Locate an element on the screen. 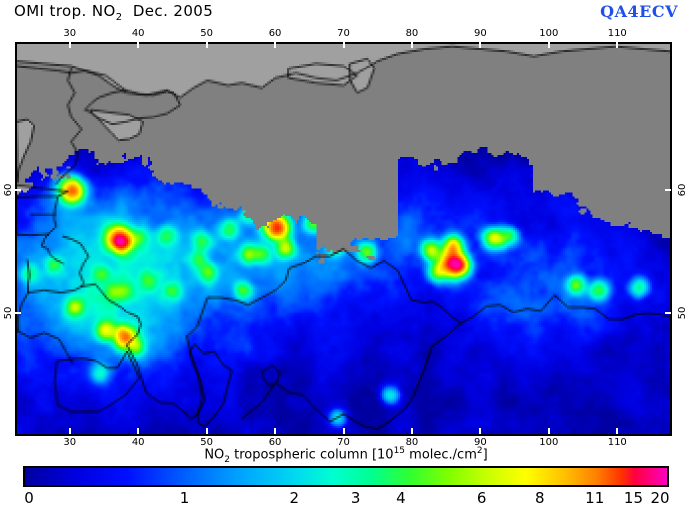  lon-tick-label-bottom-110: 110 is located at coordinates (617, 442).